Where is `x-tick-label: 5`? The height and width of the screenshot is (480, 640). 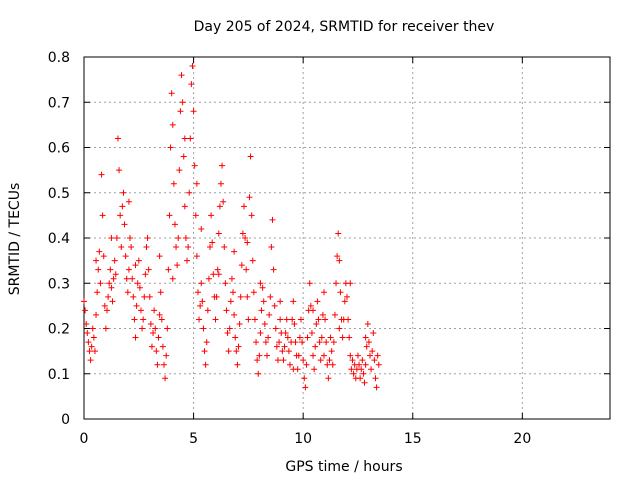
x-tick-label: 5 is located at coordinates (193, 439).